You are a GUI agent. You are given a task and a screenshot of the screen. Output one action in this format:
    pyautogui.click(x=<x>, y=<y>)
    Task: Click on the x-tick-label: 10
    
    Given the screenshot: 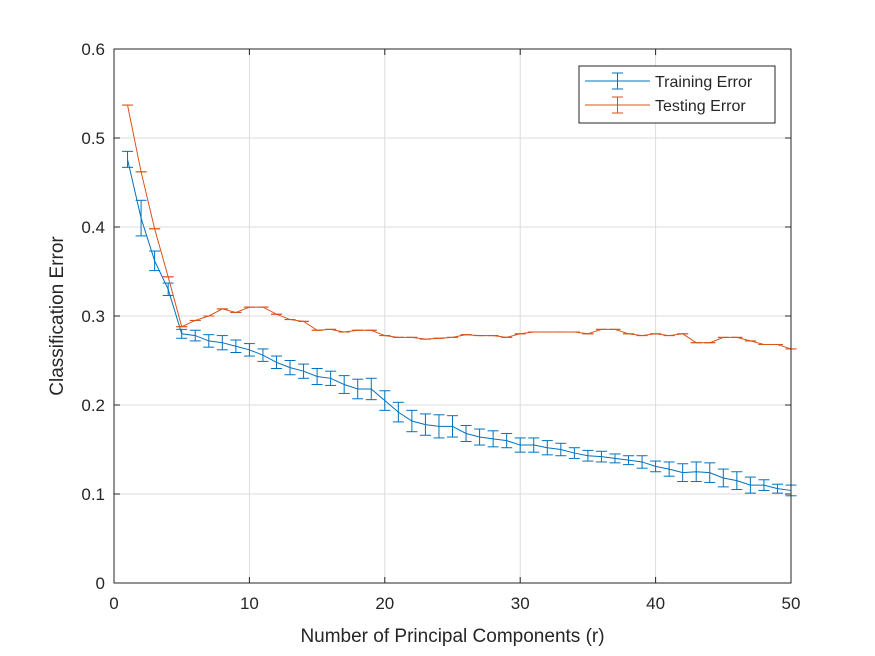 What is the action you would take?
    pyautogui.click(x=249, y=603)
    